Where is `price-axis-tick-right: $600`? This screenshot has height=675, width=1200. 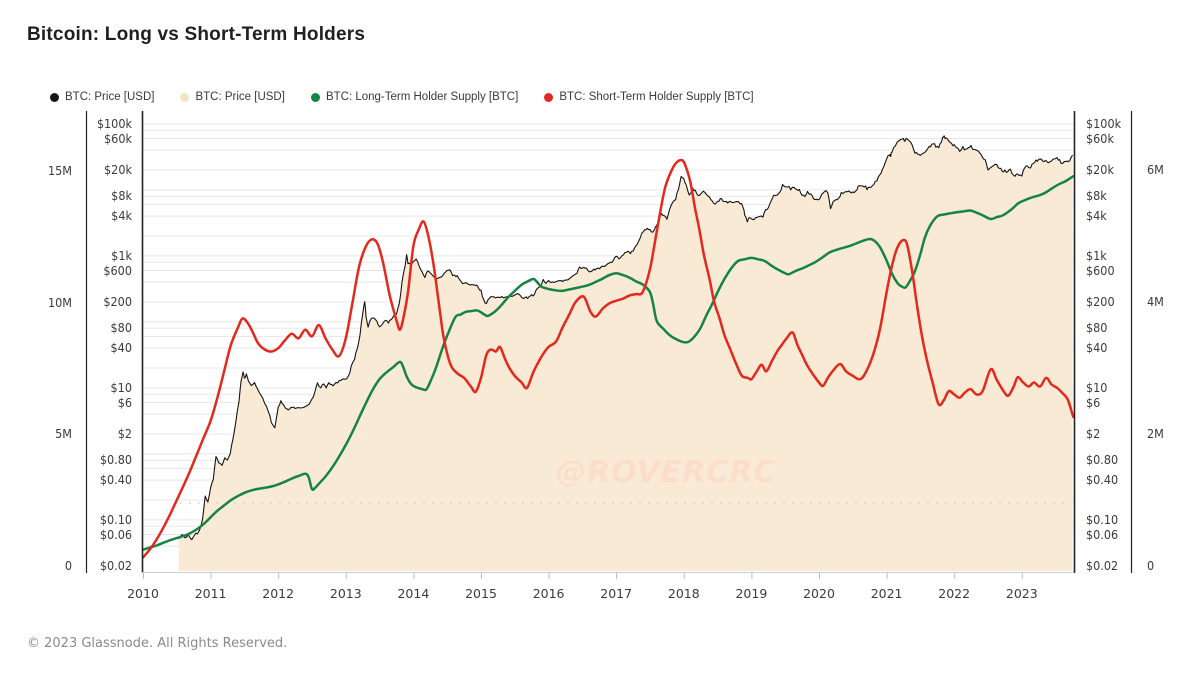 price-axis-tick-right: $600 is located at coordinates (1100, 270).